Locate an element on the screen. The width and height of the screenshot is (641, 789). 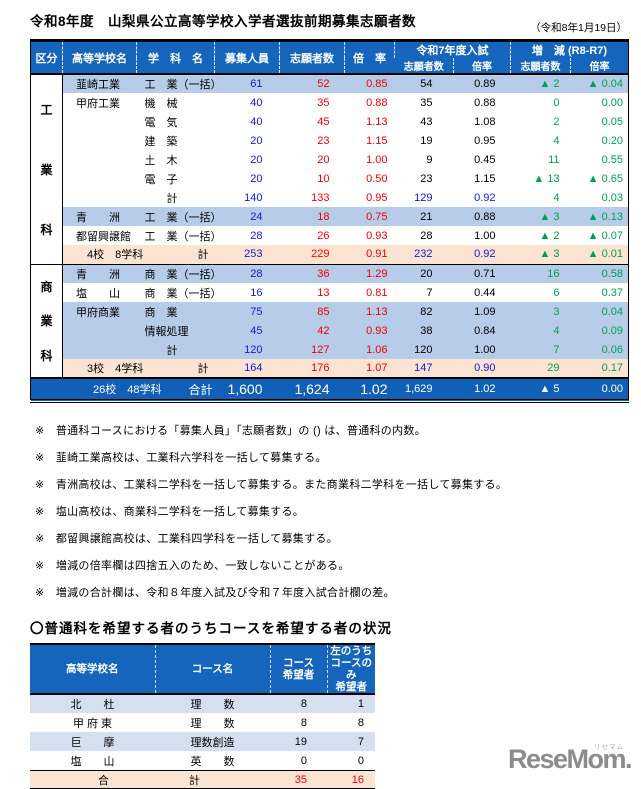
col-header-school: 高等学校名 is located at coordinates (99, 57).